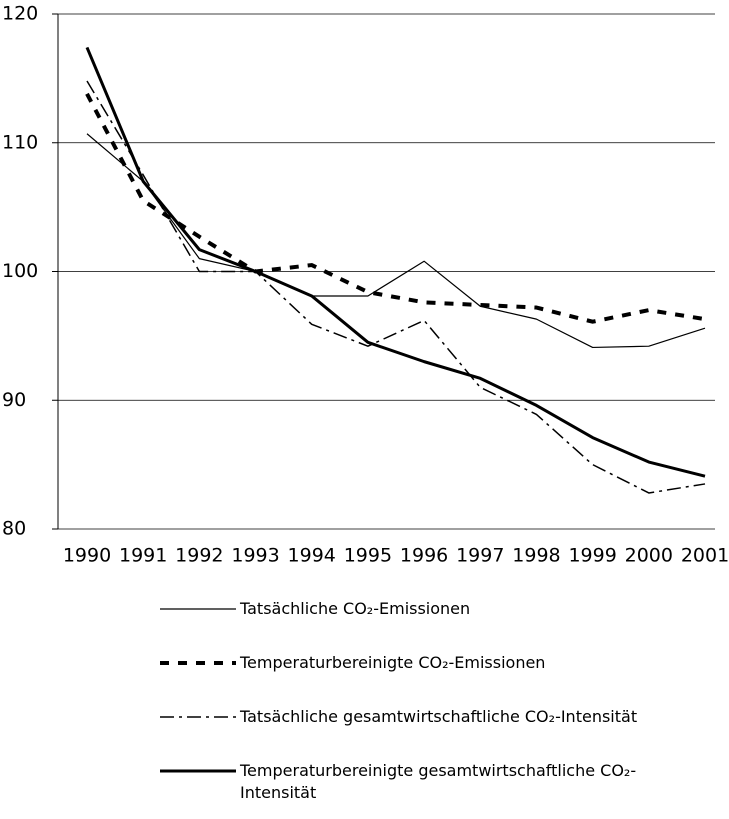 The height and width of the screenshot is (819, 729). I want to click on x-tick-label: 1998, so click(536, 556).